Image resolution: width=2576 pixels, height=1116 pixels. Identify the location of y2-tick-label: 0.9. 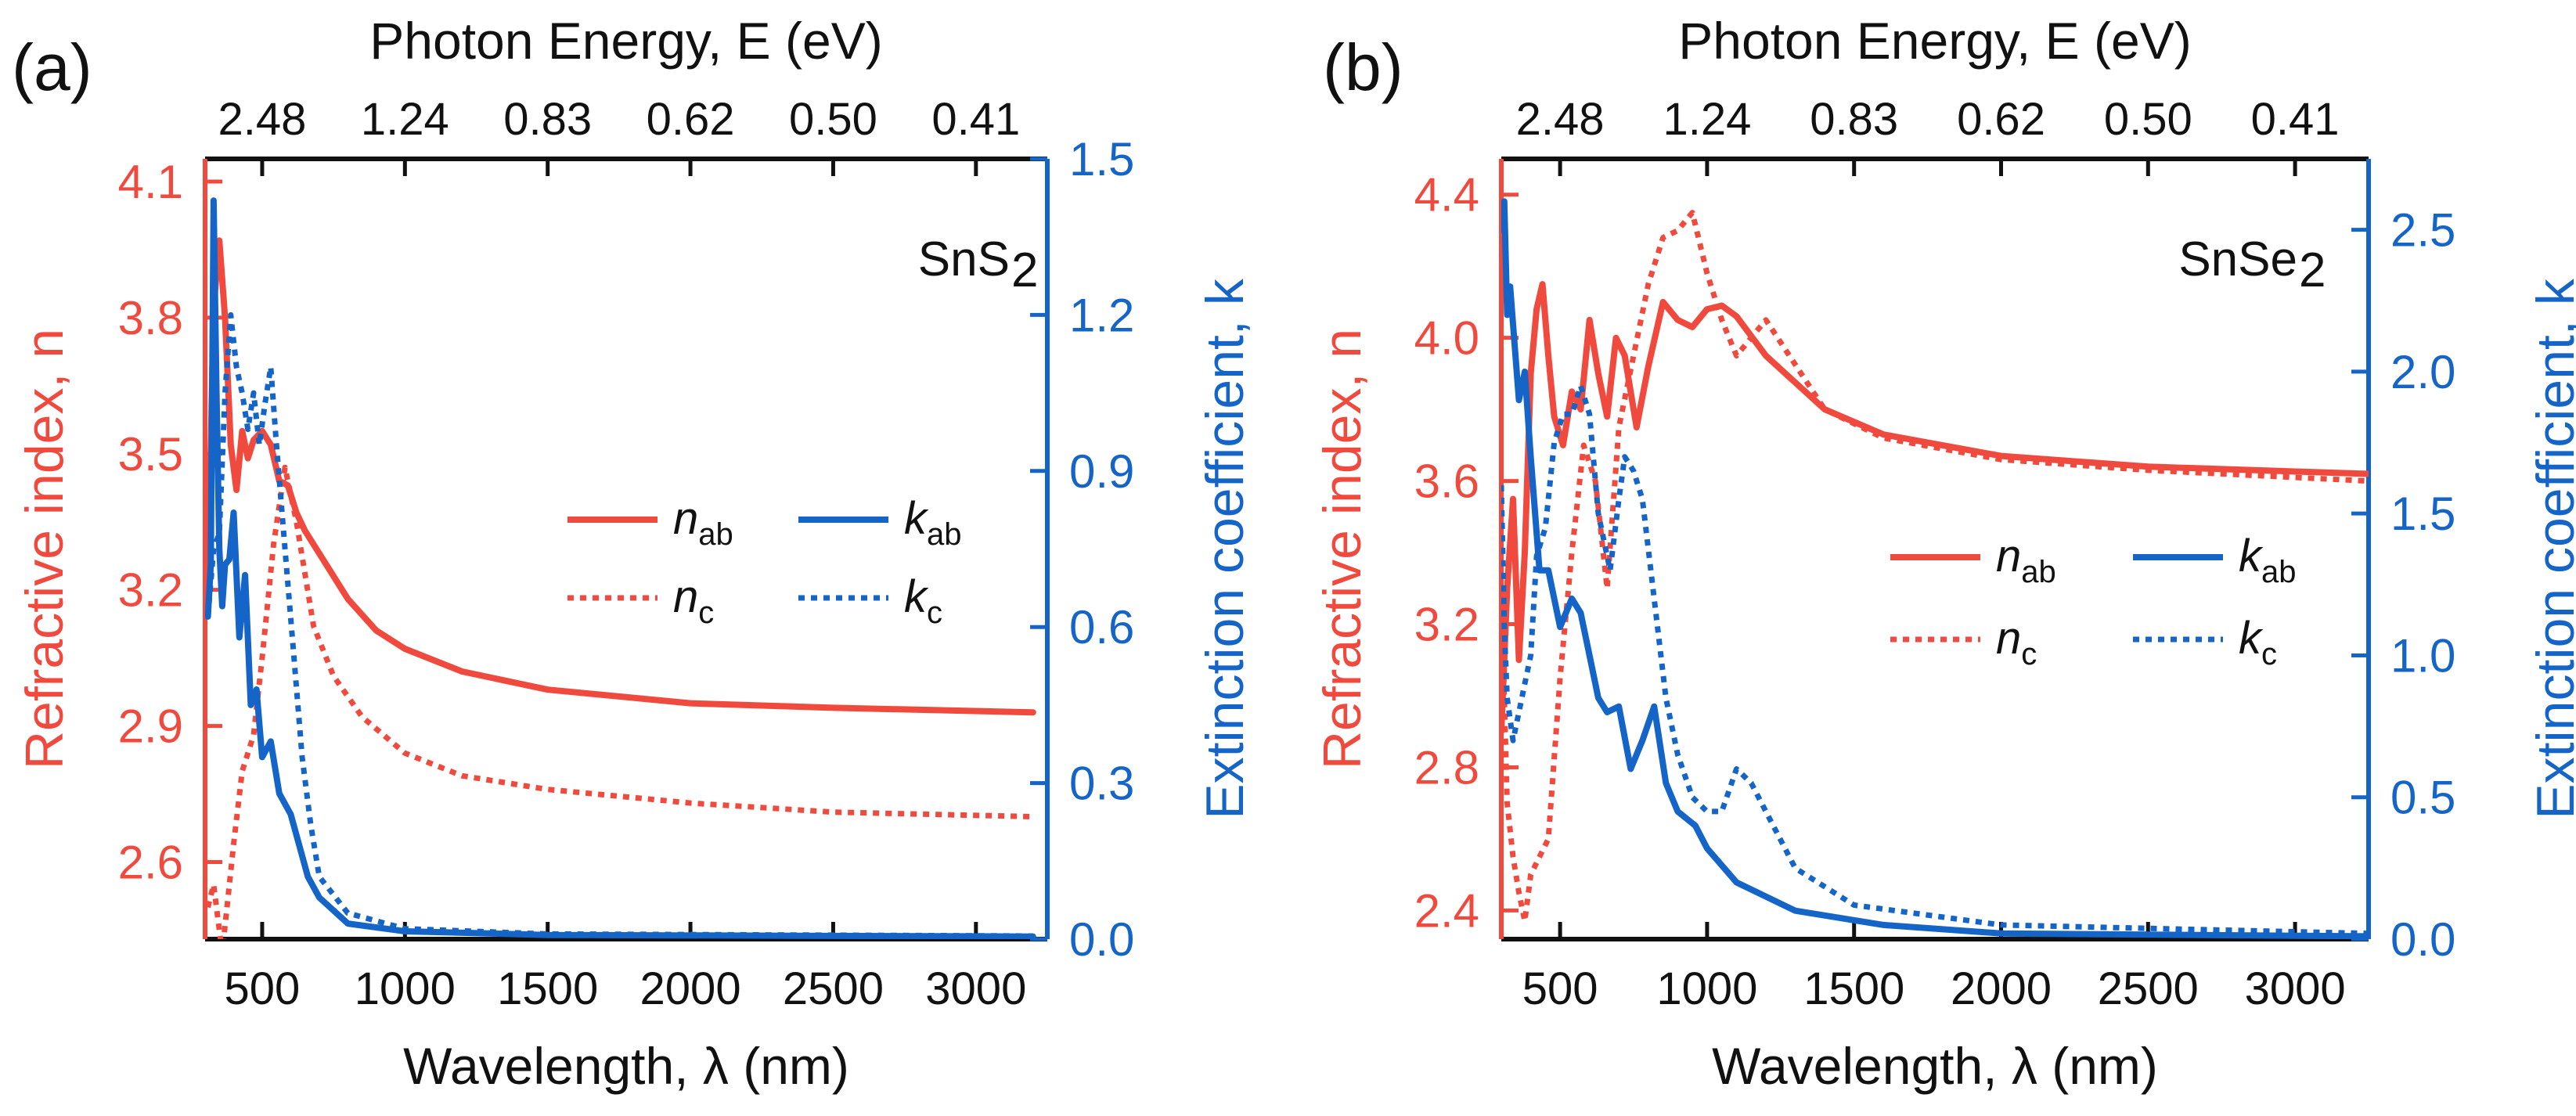
(1101, 471).